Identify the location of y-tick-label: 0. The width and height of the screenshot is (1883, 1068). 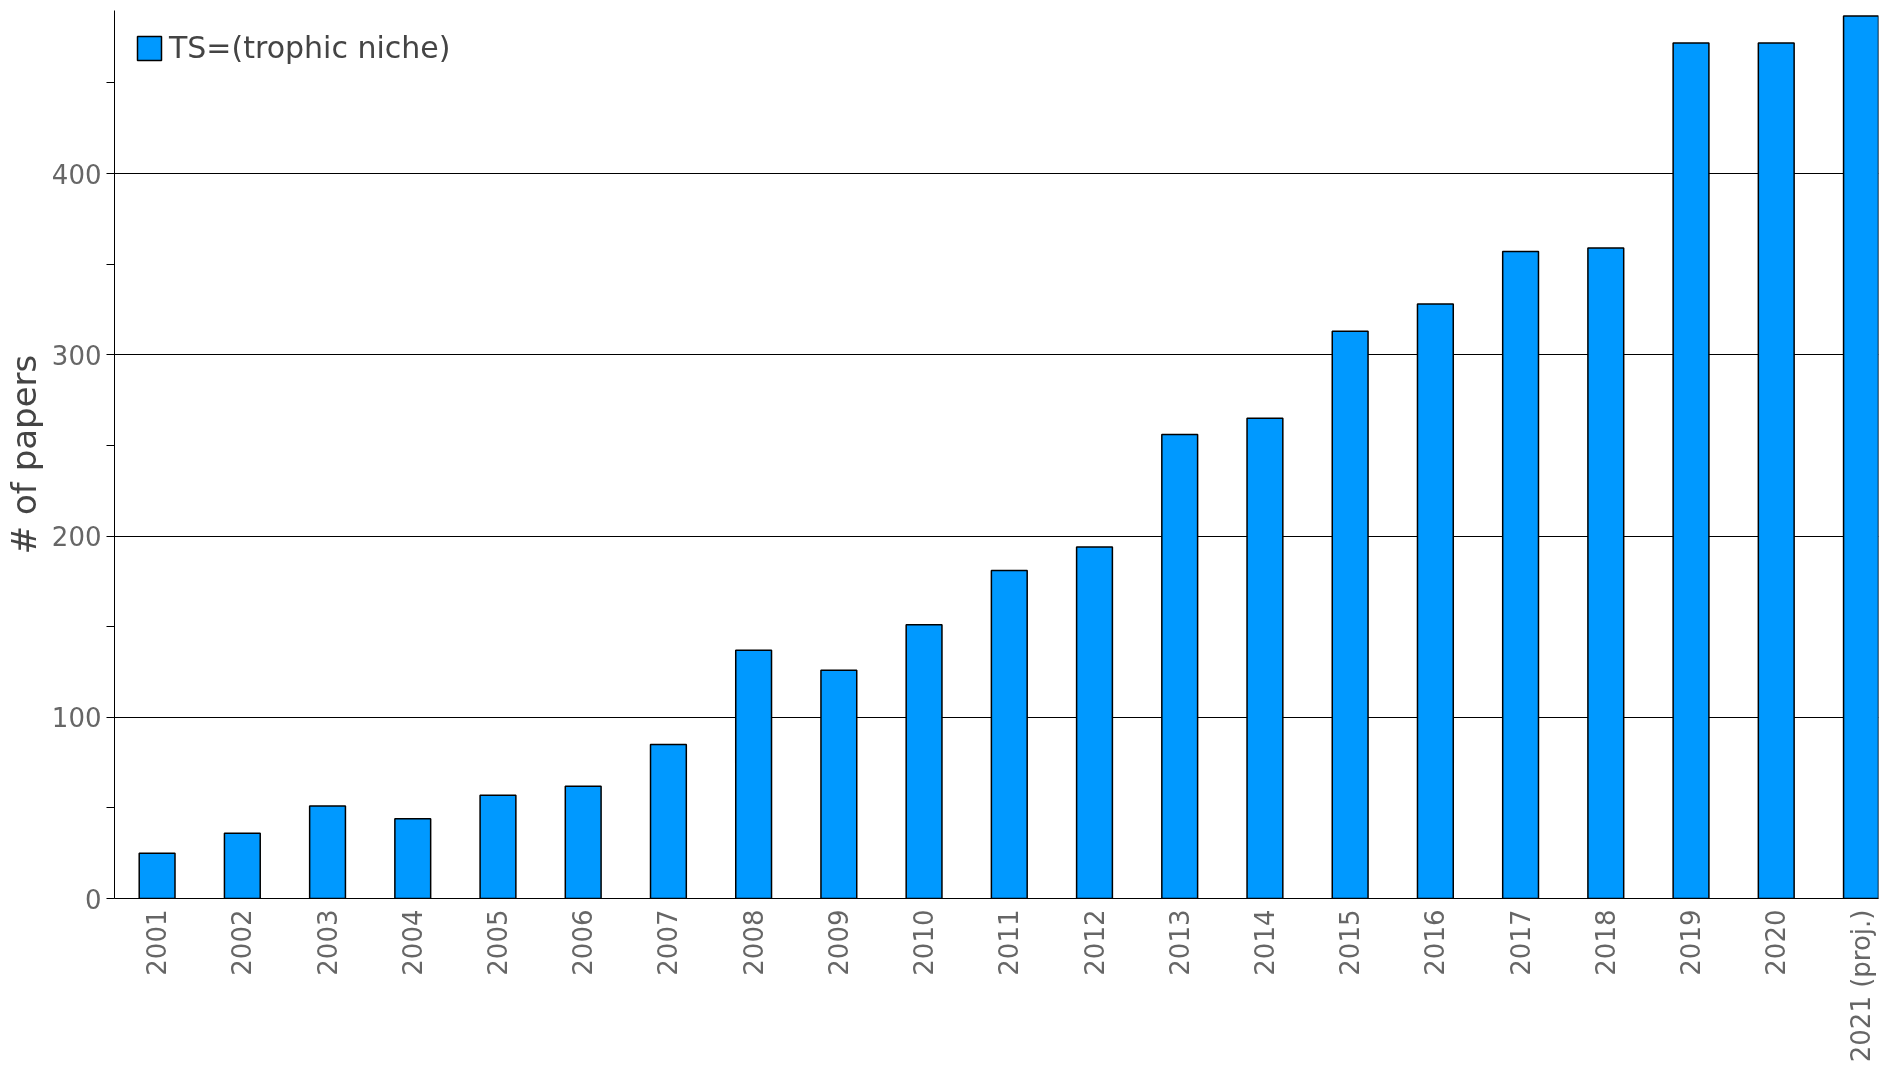
(93, 899).